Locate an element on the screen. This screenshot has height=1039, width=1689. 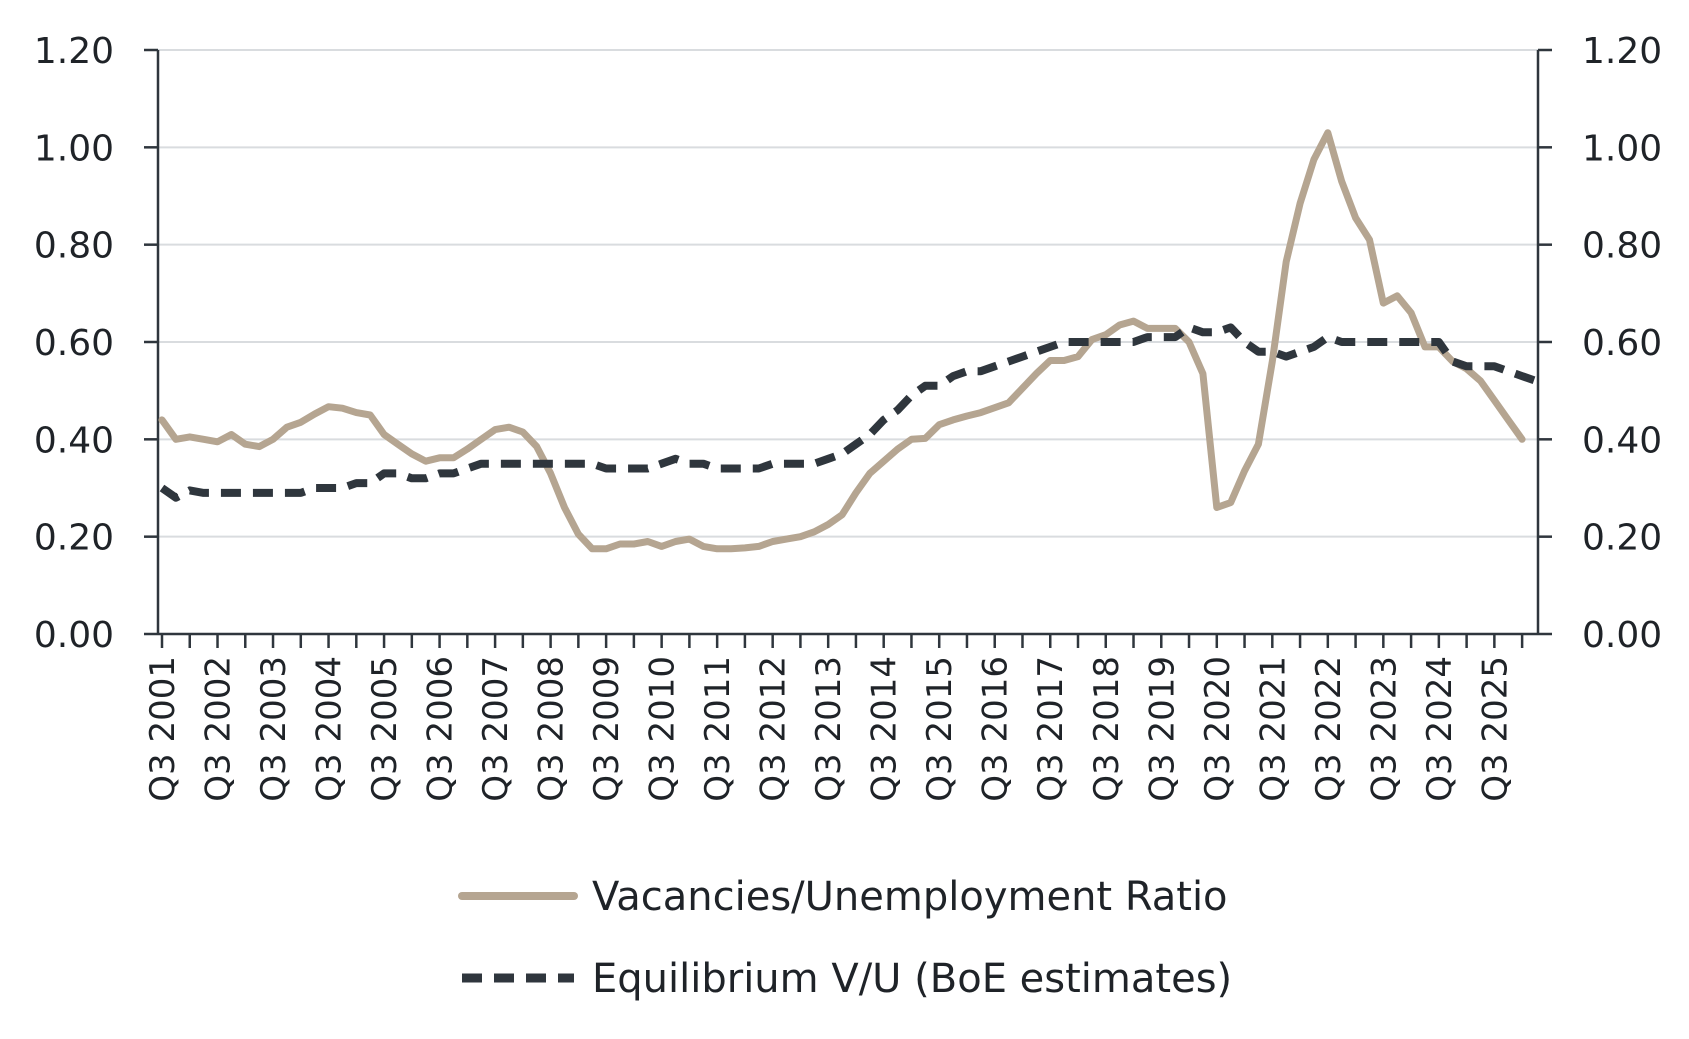
x-tick-label: Q3 2005 is located at coordinates (385, 729).